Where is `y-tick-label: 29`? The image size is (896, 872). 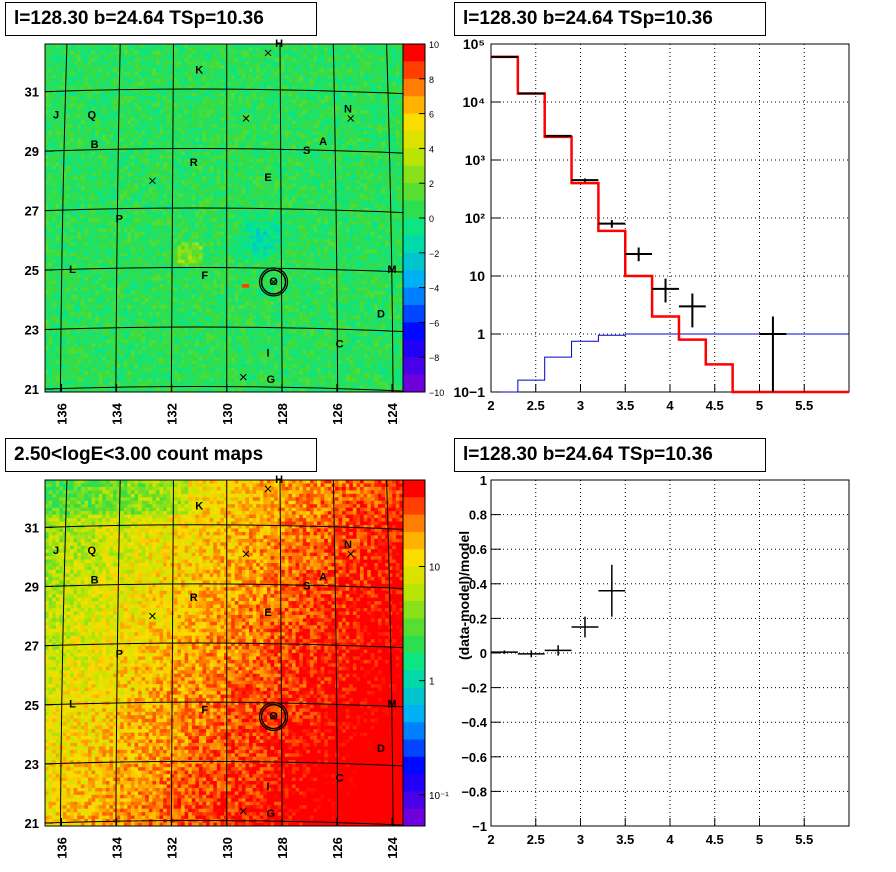
y-tick-label: 29 is located at coordinates (32, 151).